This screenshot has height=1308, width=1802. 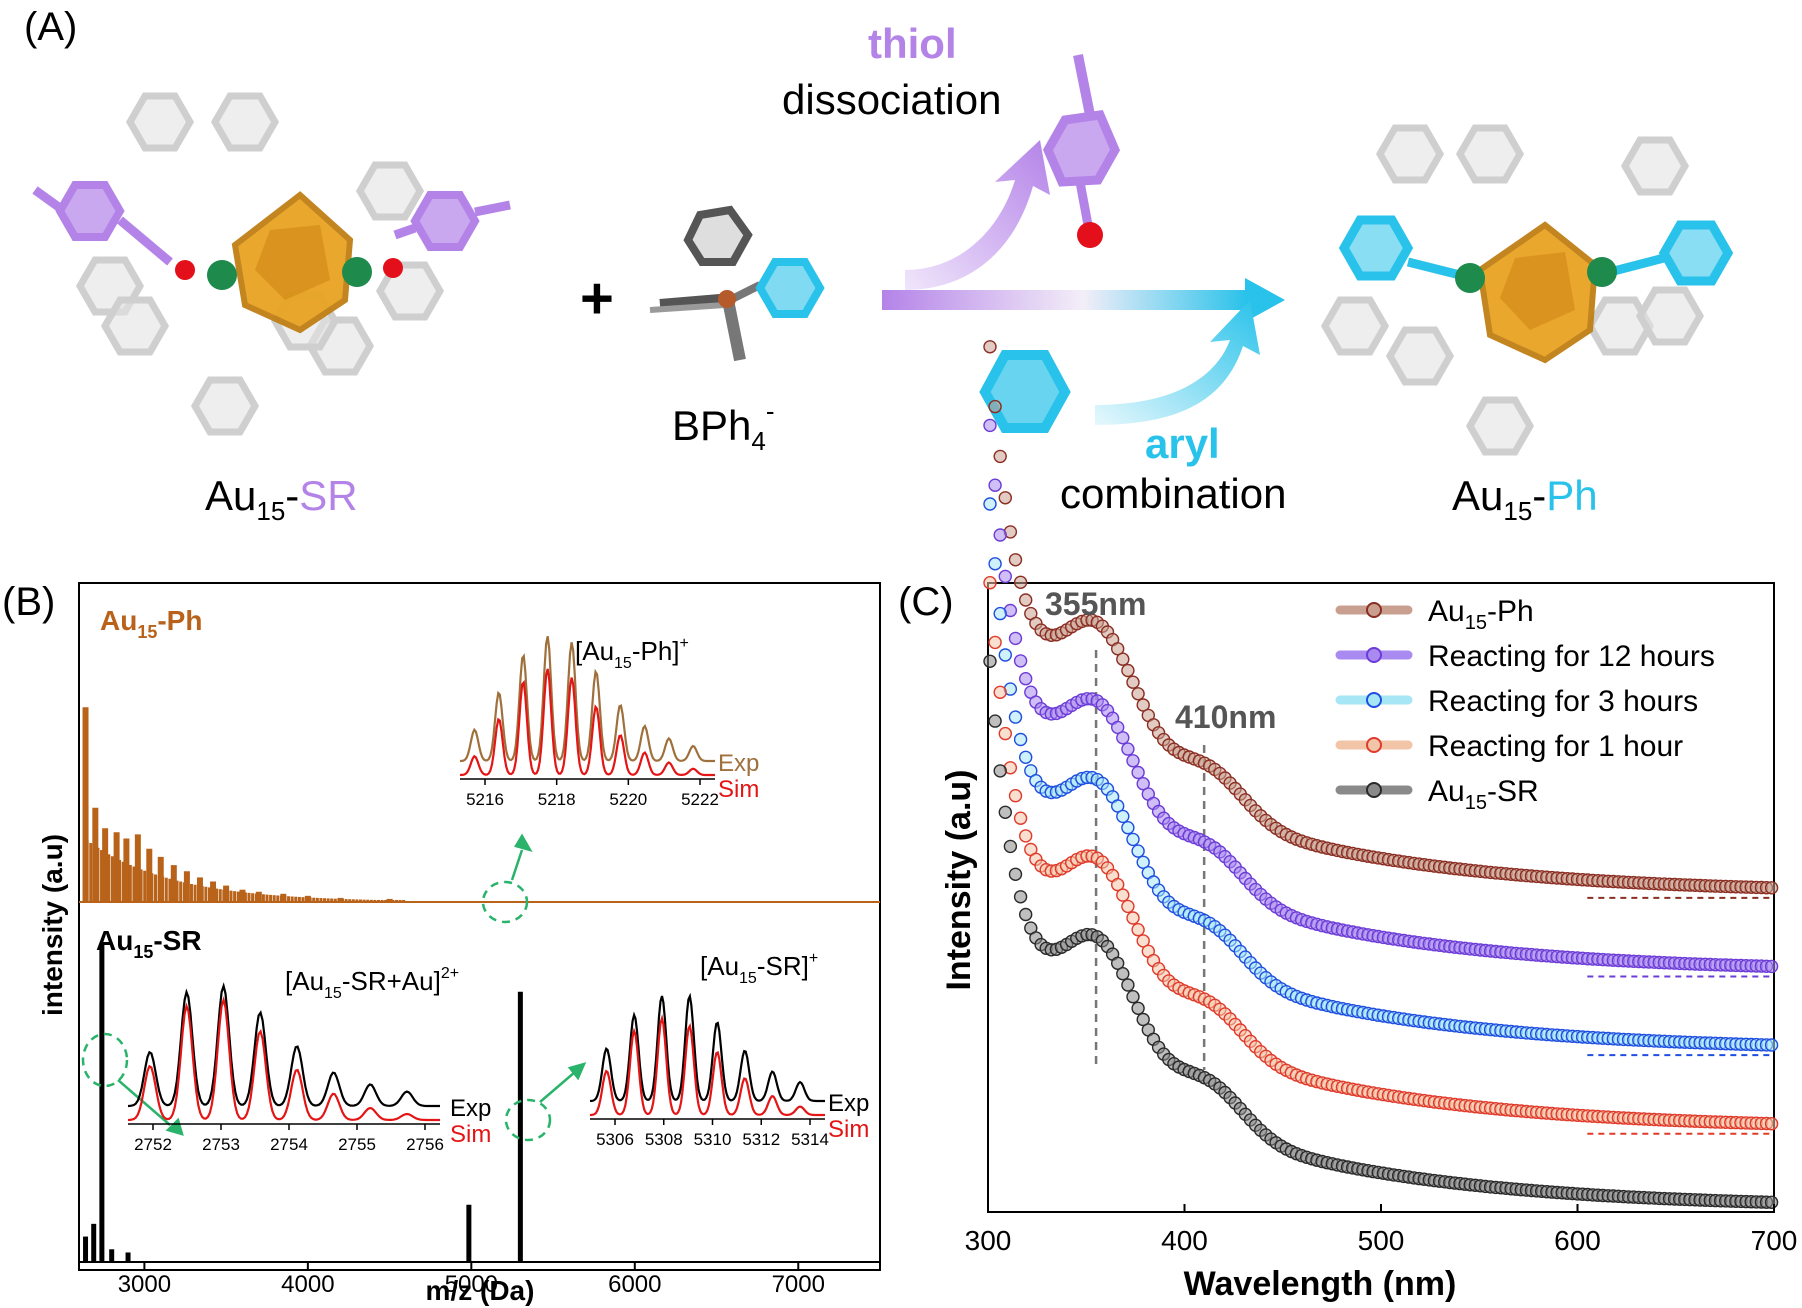 I want to click on inset-tick-label: 2755, so click(x=357, y=1144).